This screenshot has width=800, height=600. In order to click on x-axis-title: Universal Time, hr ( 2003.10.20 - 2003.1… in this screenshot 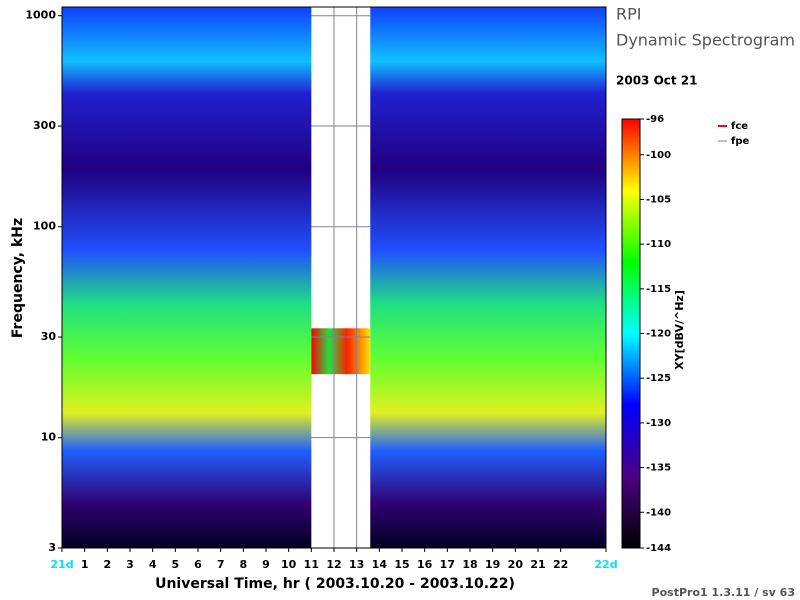, I will do `click(335, 584)`.